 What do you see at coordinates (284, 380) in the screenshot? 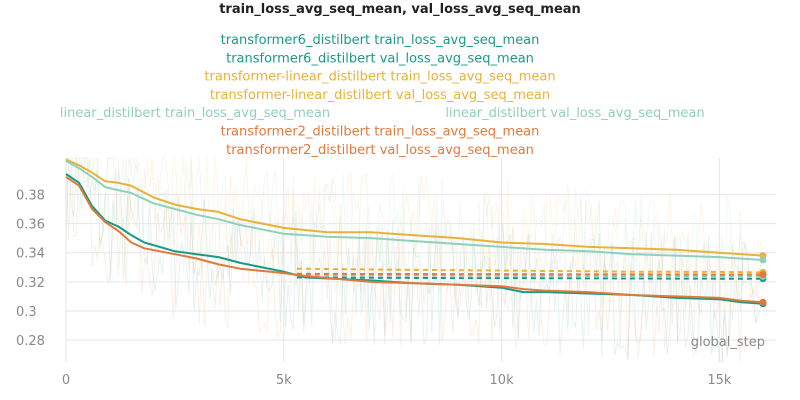
I see `x-tick-label-1: 5k` at bounding box center [284, 380].